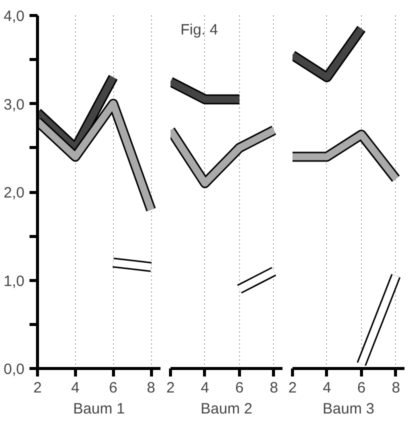 The height and width of the screenshot is (433, 414). Describe the element at coordinates (14, 193) in the screenshot. I see `y-tick-label: 2,0` at that location.